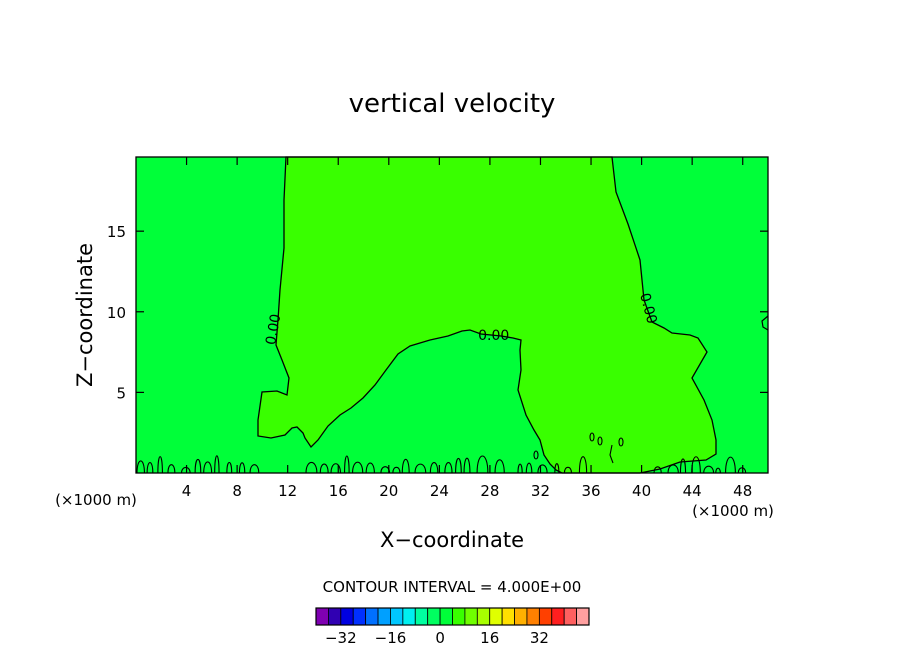 This screenshot has height=654, width=904. Describe the element at coordinates (96, 500) in the screenshot. I see `x-unit-left: (×1000 m)` at that location.